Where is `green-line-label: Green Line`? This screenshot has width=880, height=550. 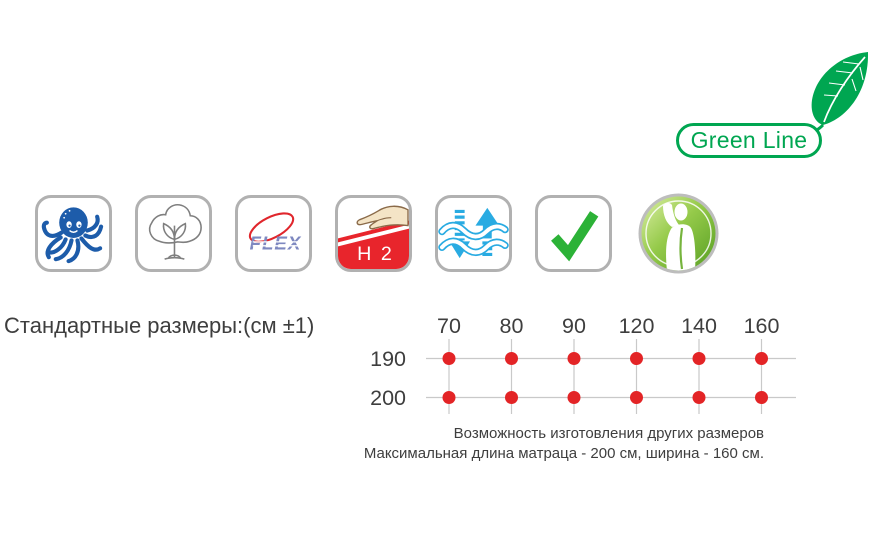
green-line-label: Green Line is located at coordinates (749, 140).